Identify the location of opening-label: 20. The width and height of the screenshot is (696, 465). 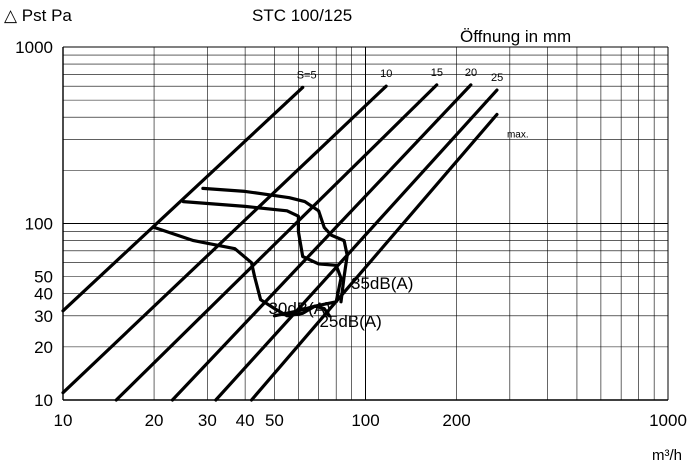
(471, 73).